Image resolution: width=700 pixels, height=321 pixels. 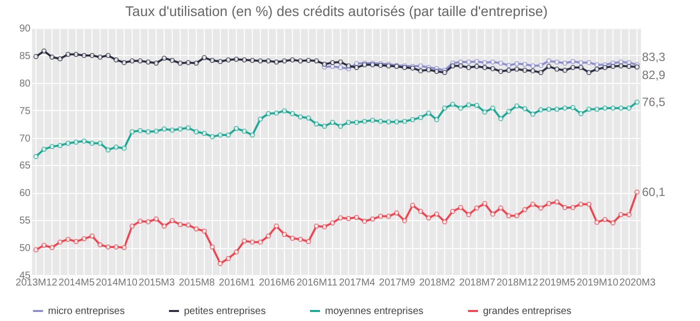 I want to click on x-tick-label: 2015M3, so click(x=157, y=283).